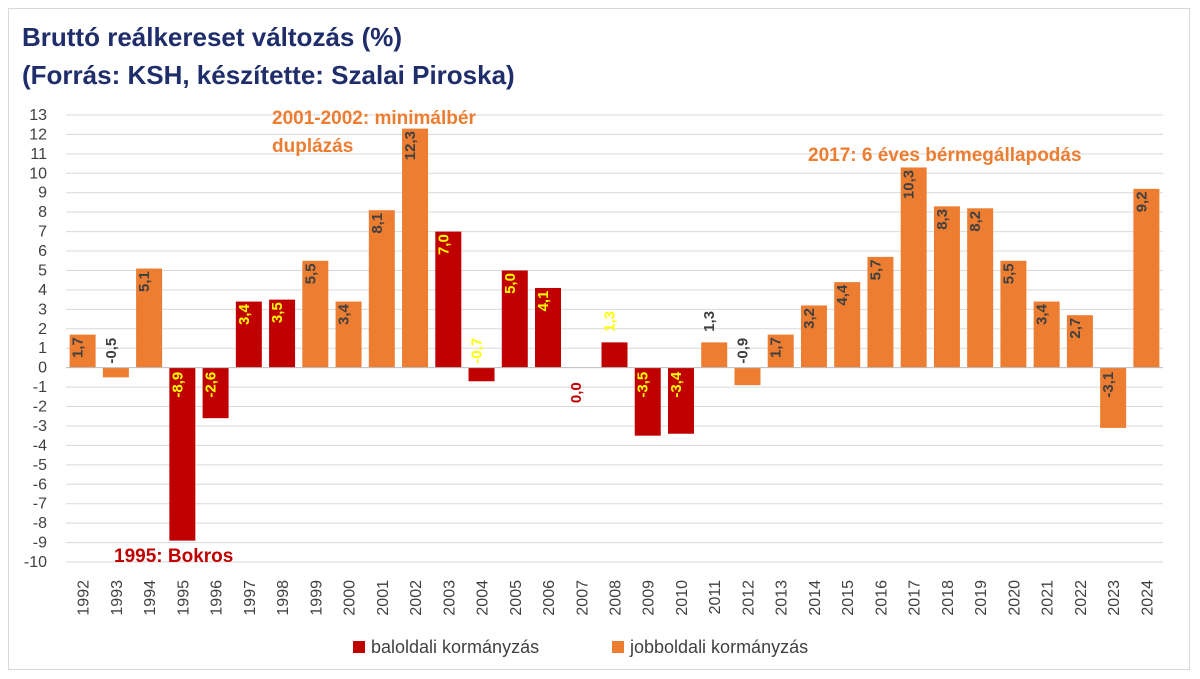 This screenshot has height=679, width=1200. I want to click on data-label-1992: 1,7, so click(78, 347).